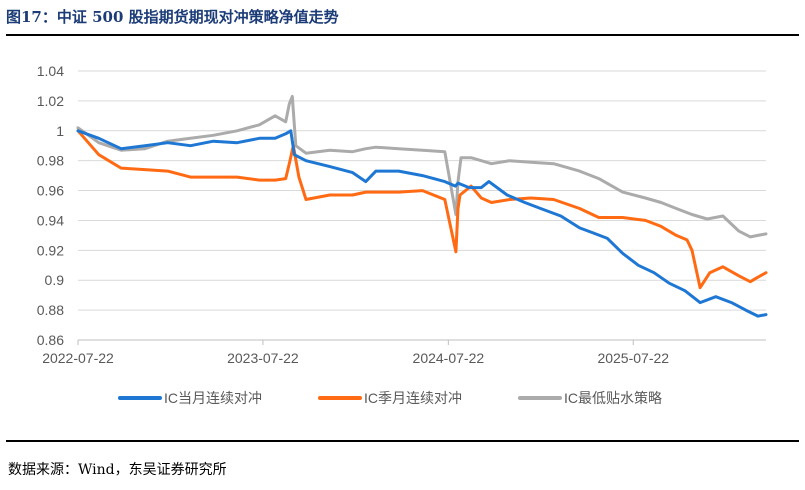 Image resolution: width=805 pixels, height=490 pixels. What do you see at coordinates (402, 35) in the screenshot?
I see `title-rule` at bounding box center [402, 35].